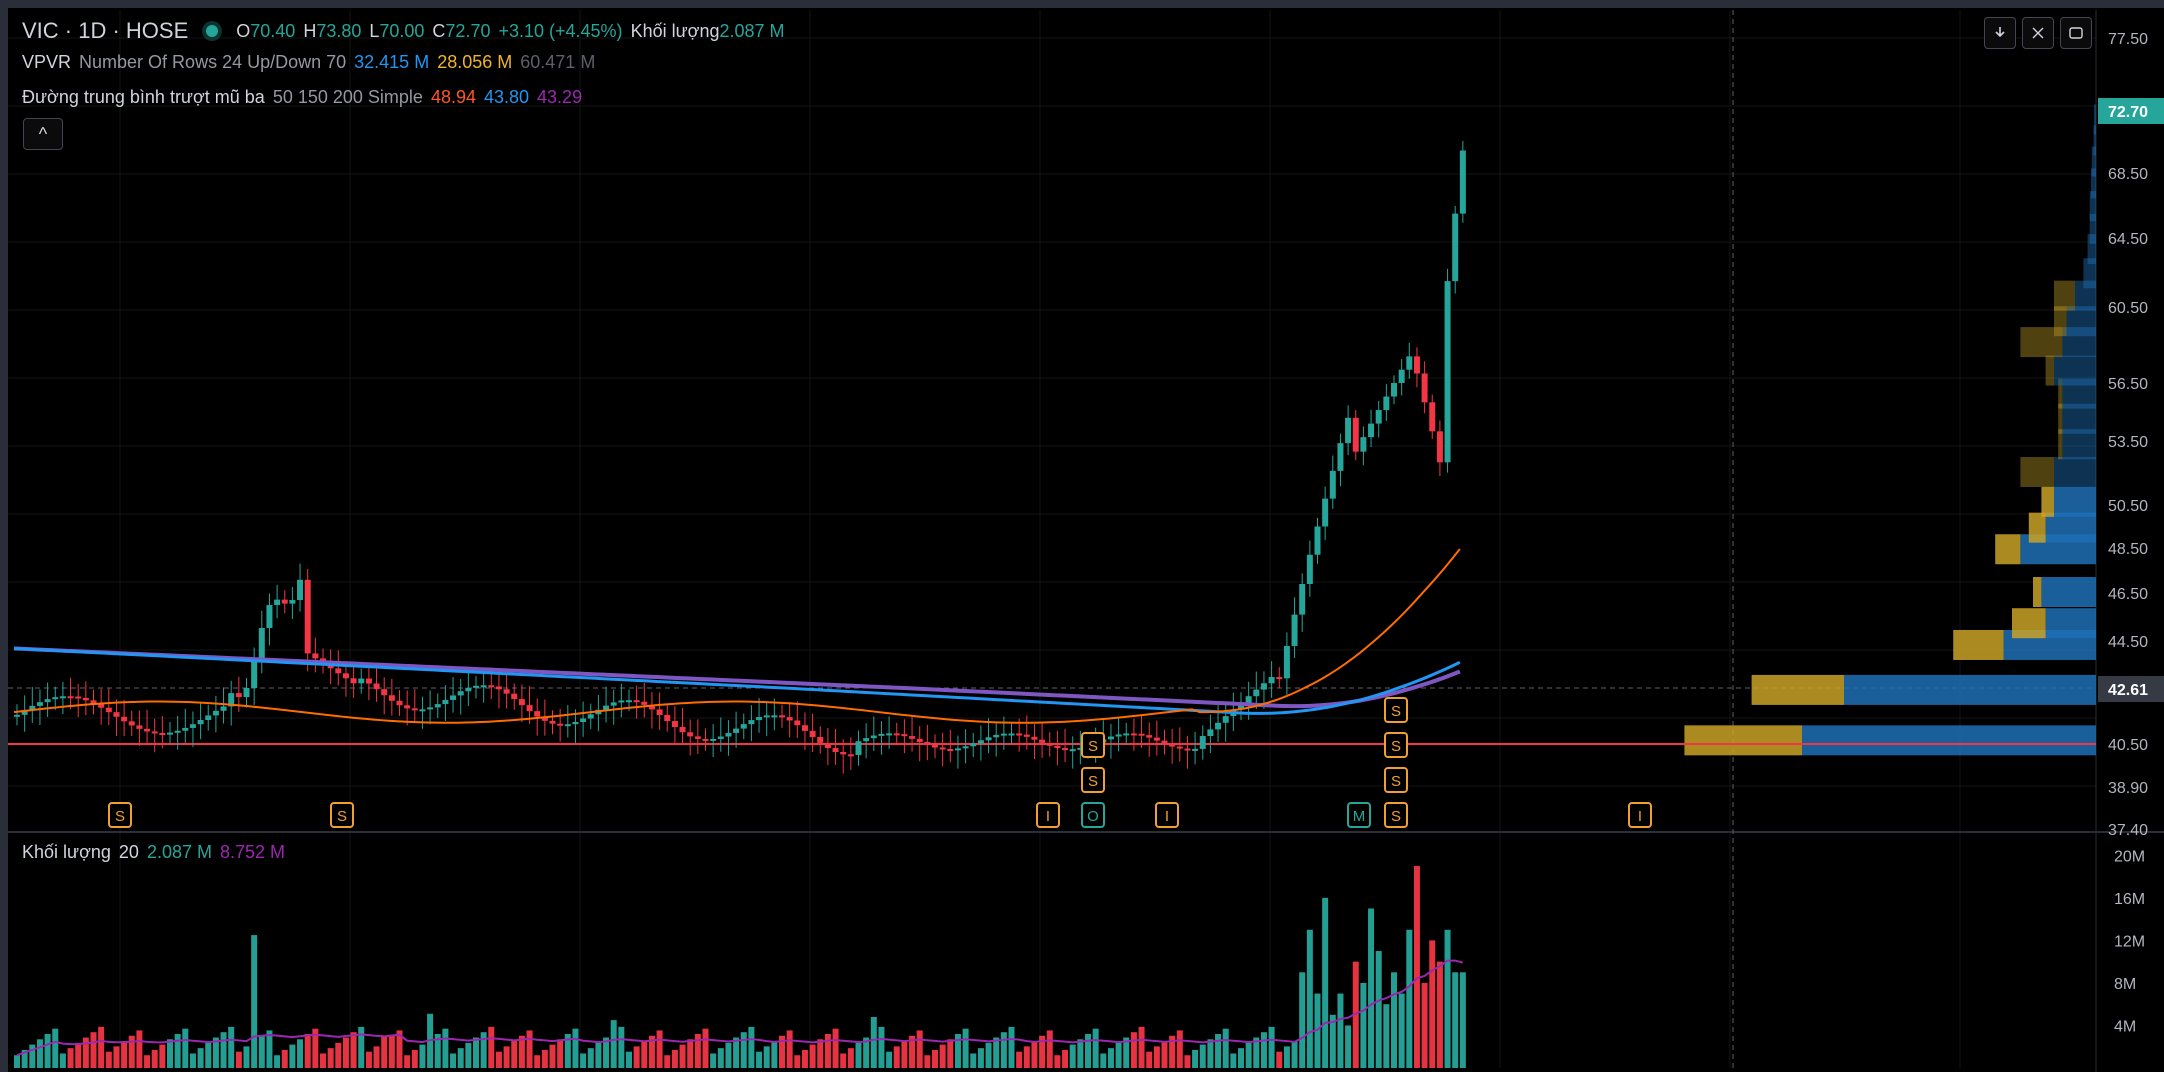 The image size is (2164, 1072). Describe the element at coordinates (2038, 33) in the screenshot. I see `fullscreen-button` at that location.